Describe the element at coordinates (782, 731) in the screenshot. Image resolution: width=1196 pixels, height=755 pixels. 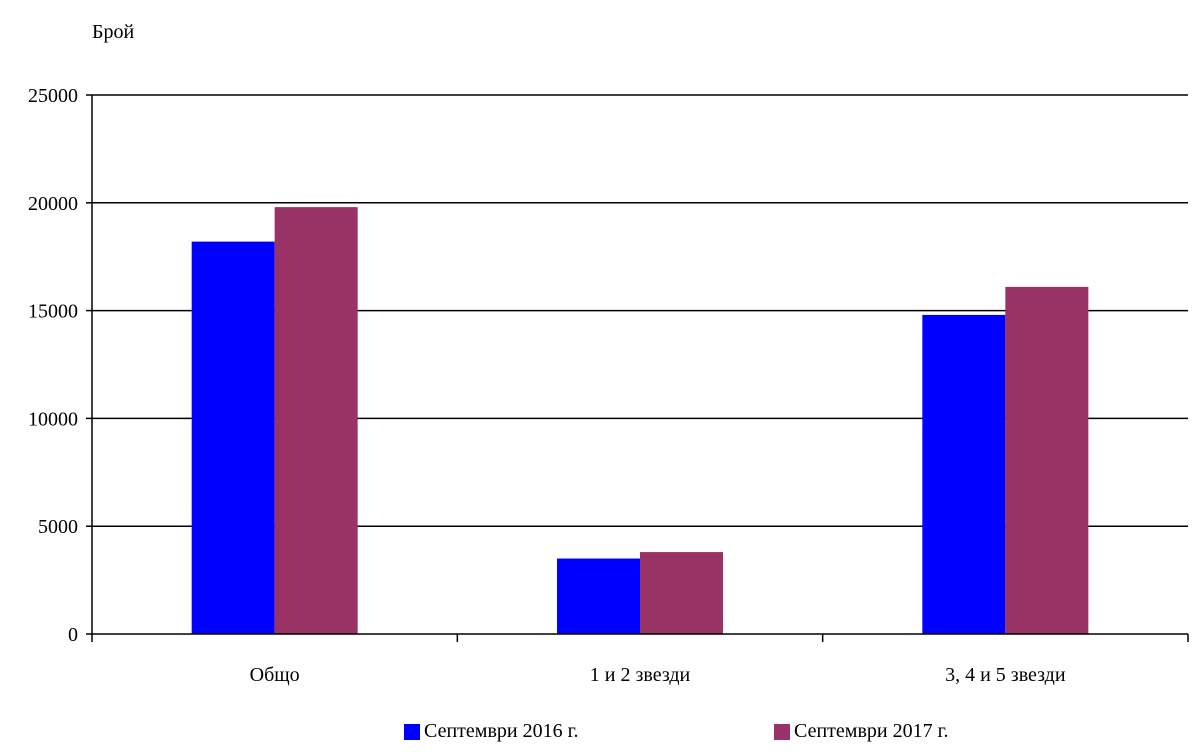
I see `legend-swatch-2017` at that location.